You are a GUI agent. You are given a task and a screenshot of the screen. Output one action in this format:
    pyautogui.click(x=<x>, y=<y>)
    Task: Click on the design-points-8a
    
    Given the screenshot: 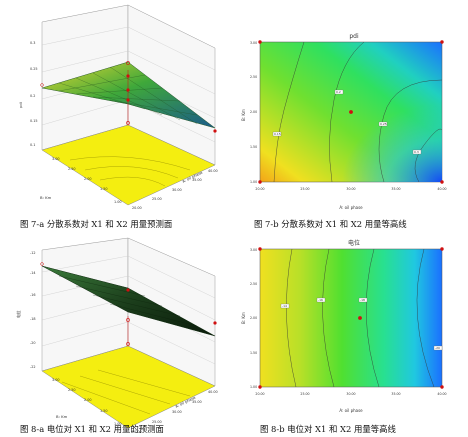 What is the action you would take?
    pyautogui.click(x=128, y=304)
    